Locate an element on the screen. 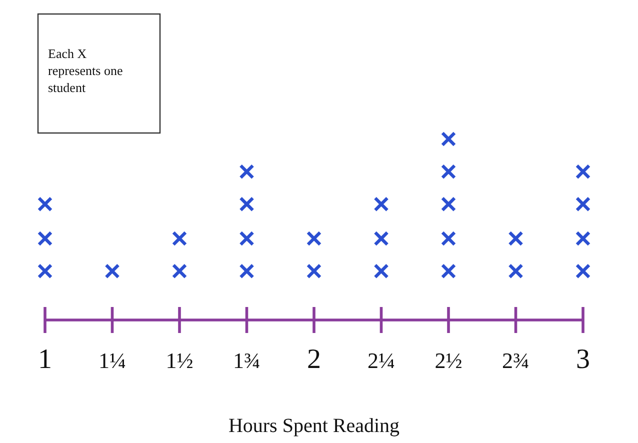  x-axis-title: Hours Spent Reading is located at coordinates (314, 426).